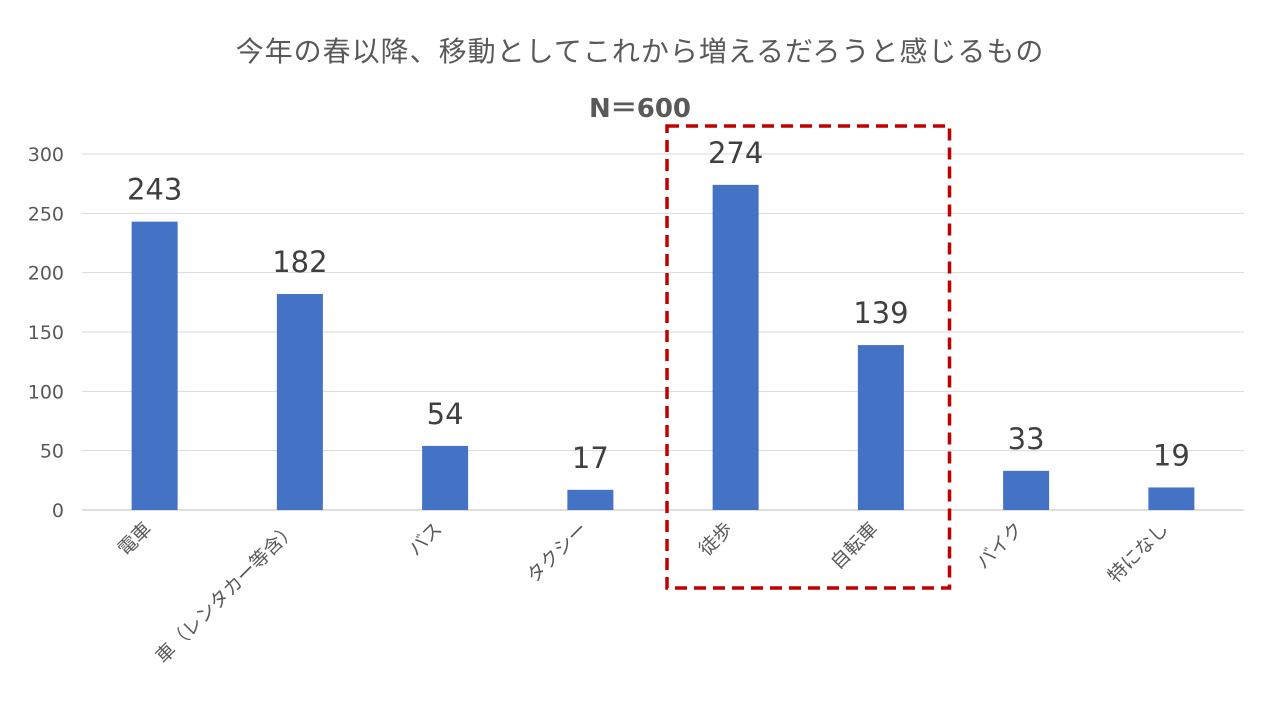  What do you see at coordinates (299, 262) in the screenshot?
I see `data-label: 182` at bounding box center [299, 262].